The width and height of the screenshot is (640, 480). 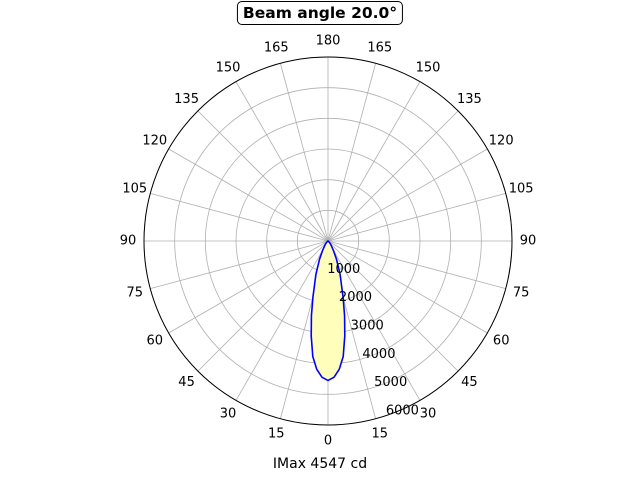 What do you see at coordinates (367, 325) in the screenshot?
I see `radial-tick-label-3000: 3000` at bounding box center [367, 325].